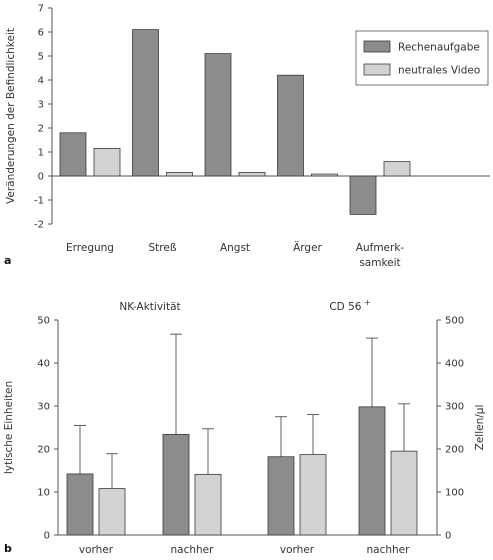  Describe the element at coordinates (448, 536) in the screenshot. I see `right-tick-label: 0` at that location.